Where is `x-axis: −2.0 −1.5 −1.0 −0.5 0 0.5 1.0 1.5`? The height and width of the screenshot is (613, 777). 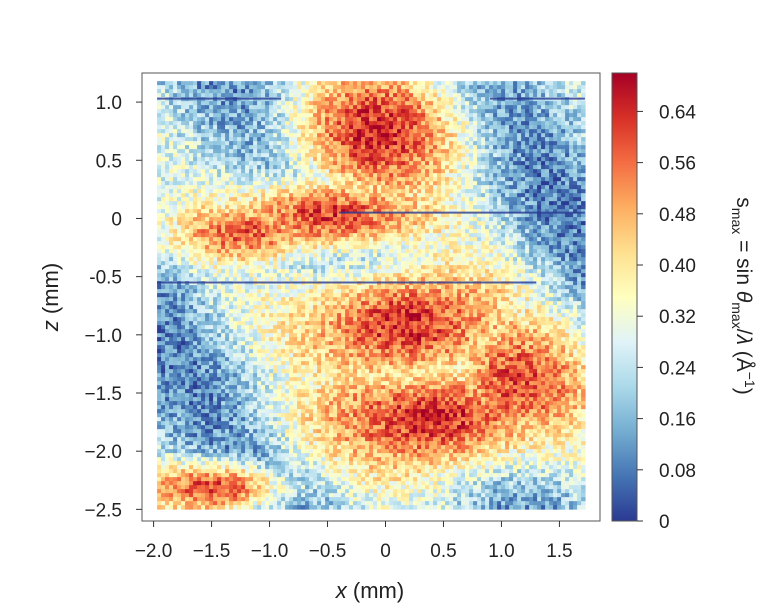 x-axis: −2.0 −1.5 −1.0 −0.5 0 0.5 1.0 1.5 is located at coordinates (354, 541).